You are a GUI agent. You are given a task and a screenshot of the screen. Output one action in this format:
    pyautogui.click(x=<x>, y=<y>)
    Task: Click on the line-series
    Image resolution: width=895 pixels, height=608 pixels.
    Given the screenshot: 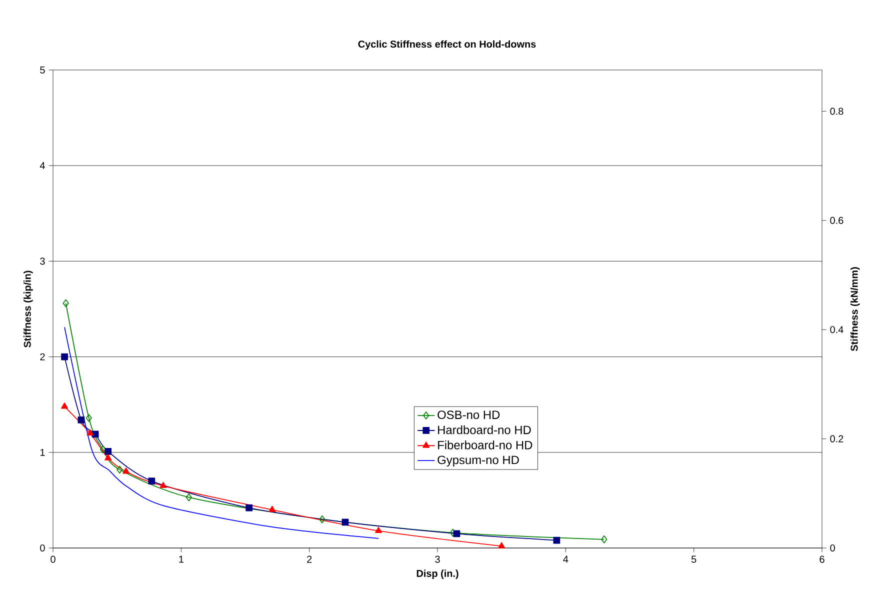 What is the action you would take?
    pyautogui.click(x=221, y=432)
    